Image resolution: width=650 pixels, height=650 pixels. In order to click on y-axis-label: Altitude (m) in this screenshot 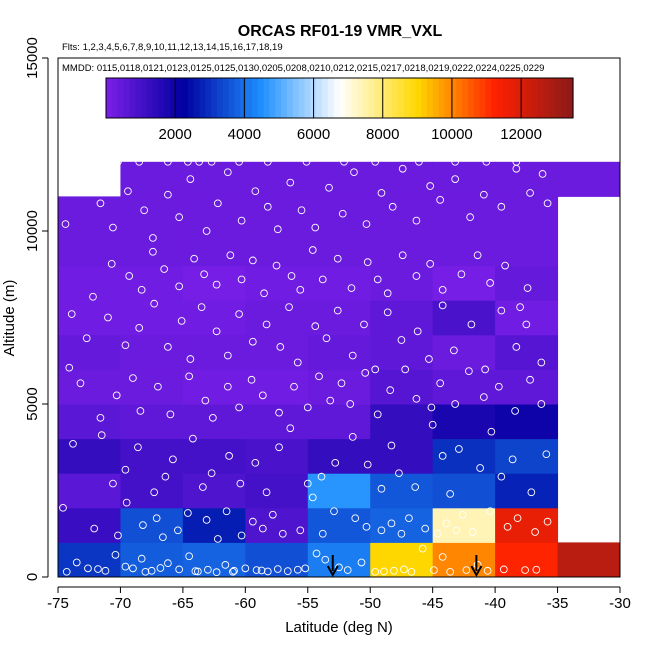, I will do `click(9, 318)`.